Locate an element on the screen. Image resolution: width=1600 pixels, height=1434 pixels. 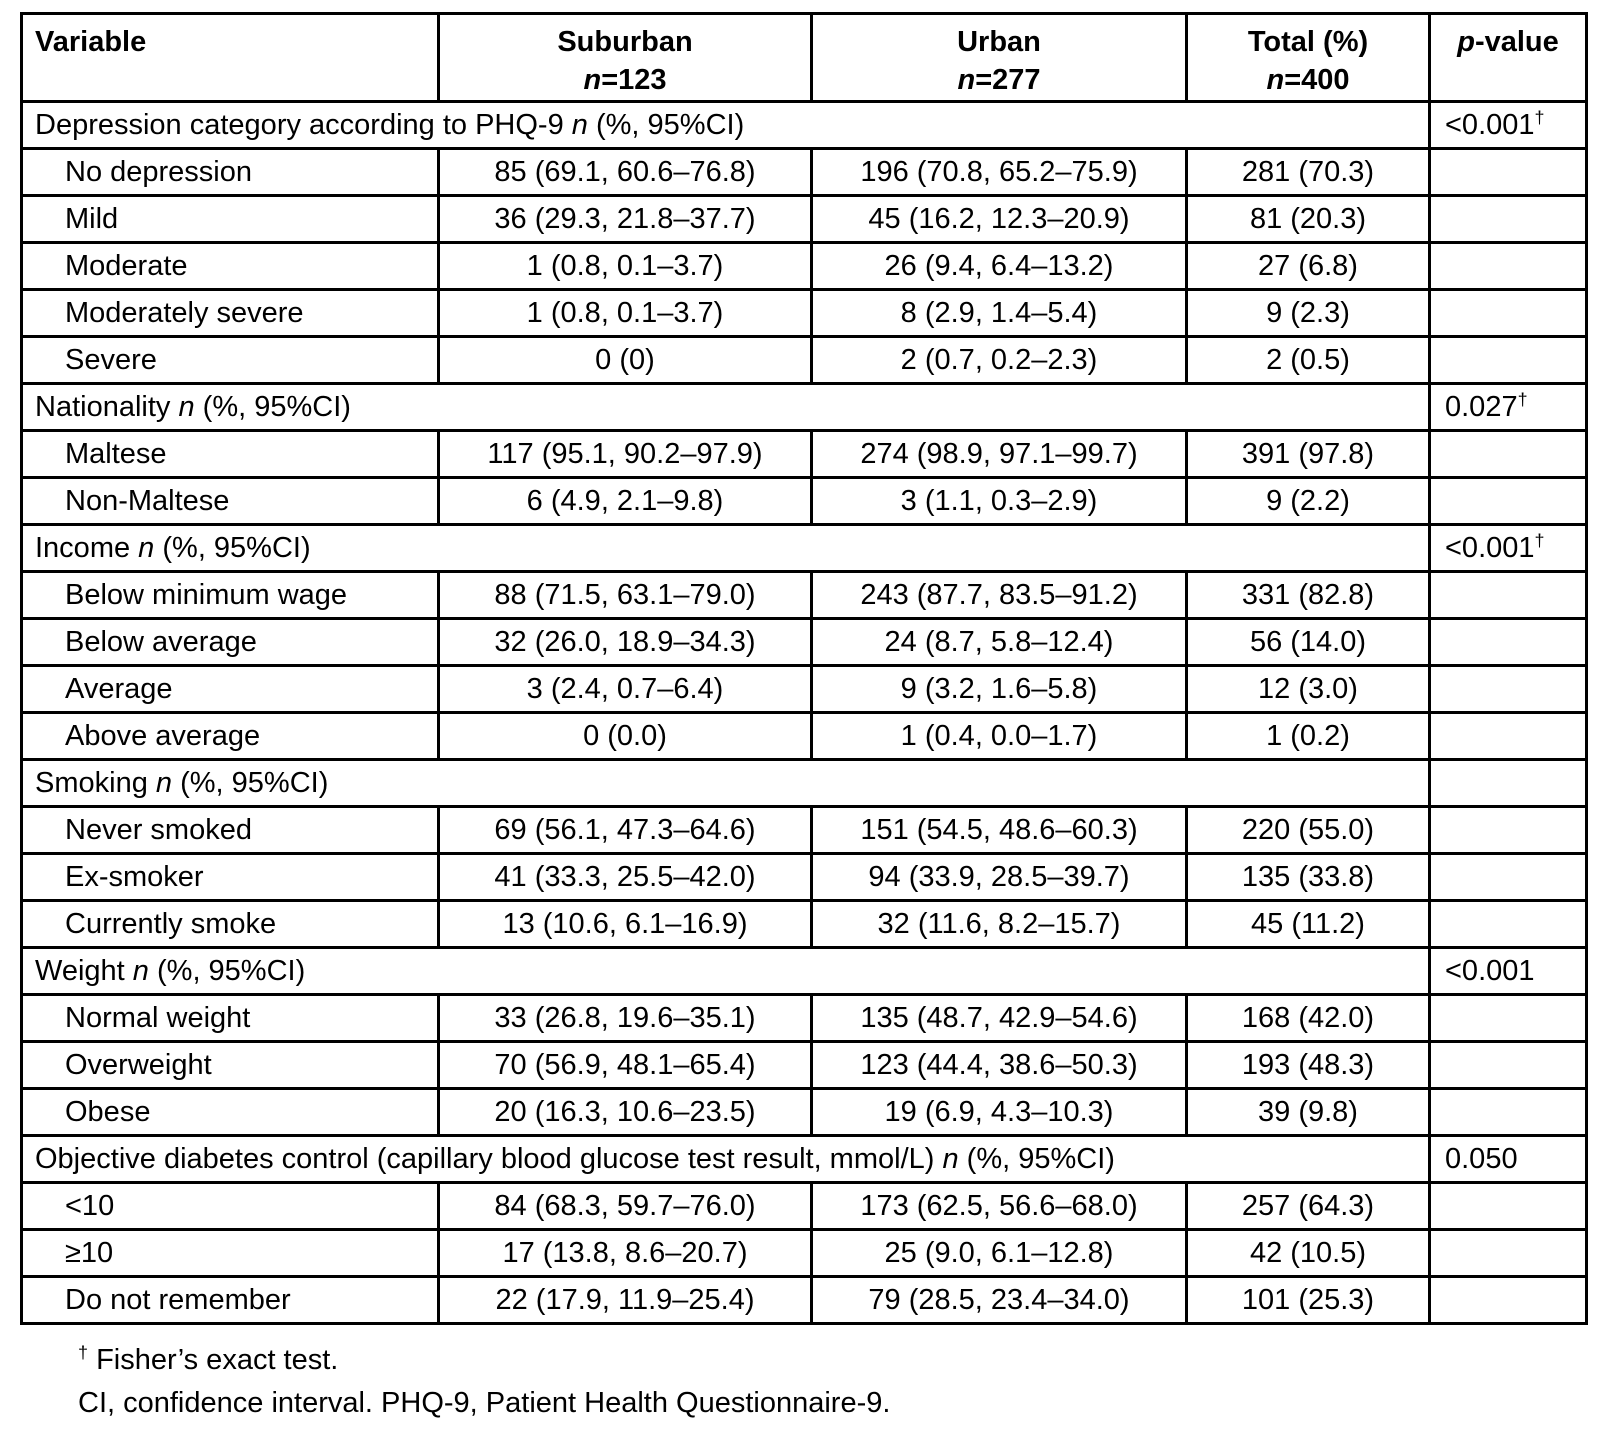
cell-suburban: 36 (29.3, 21.8–37.7) is located at coordinates (625, 219).